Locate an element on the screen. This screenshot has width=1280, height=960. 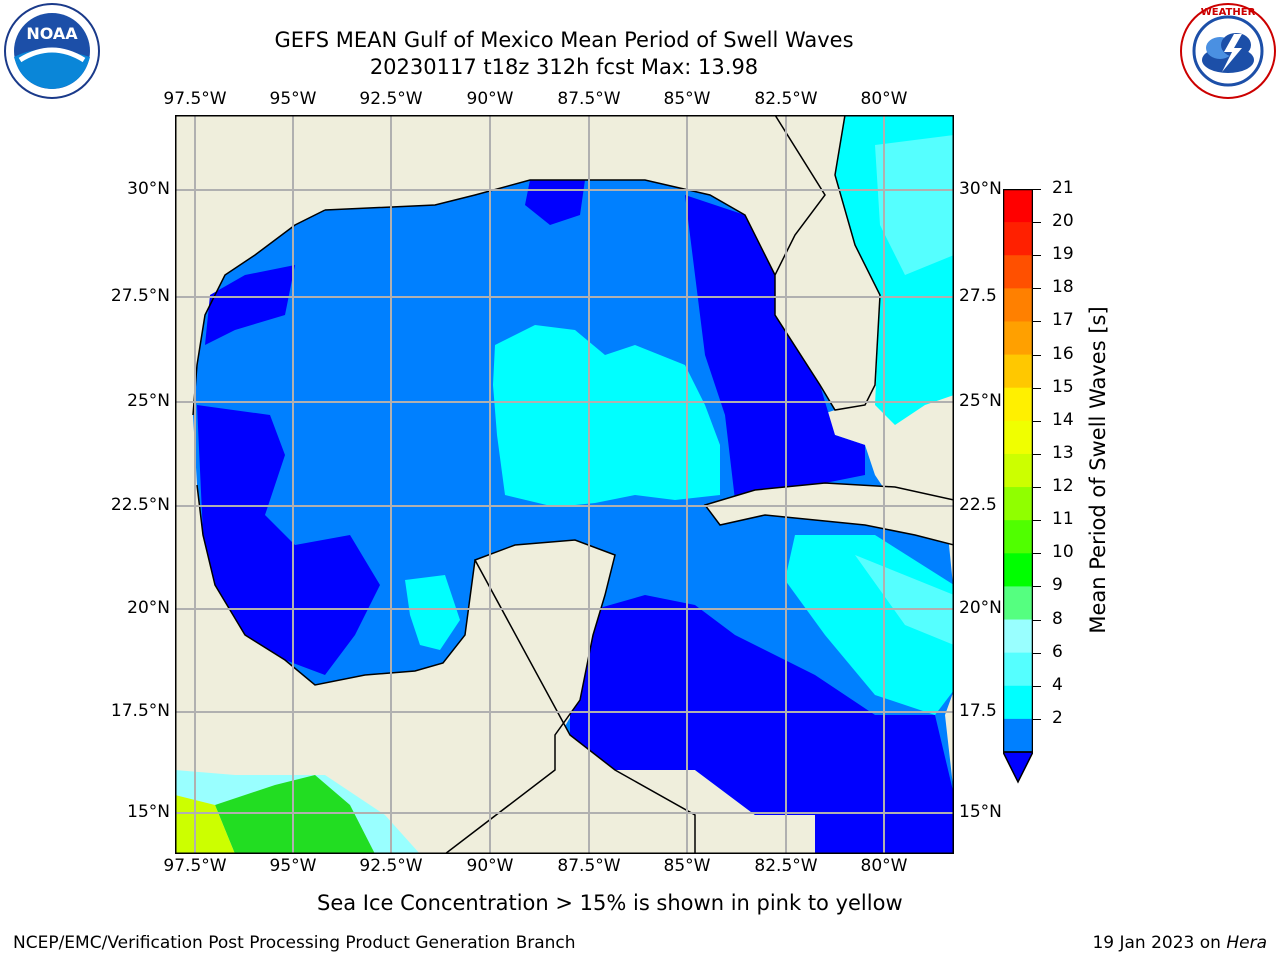
colorbar-tick: 4 is located at coordinates (1057, 684).